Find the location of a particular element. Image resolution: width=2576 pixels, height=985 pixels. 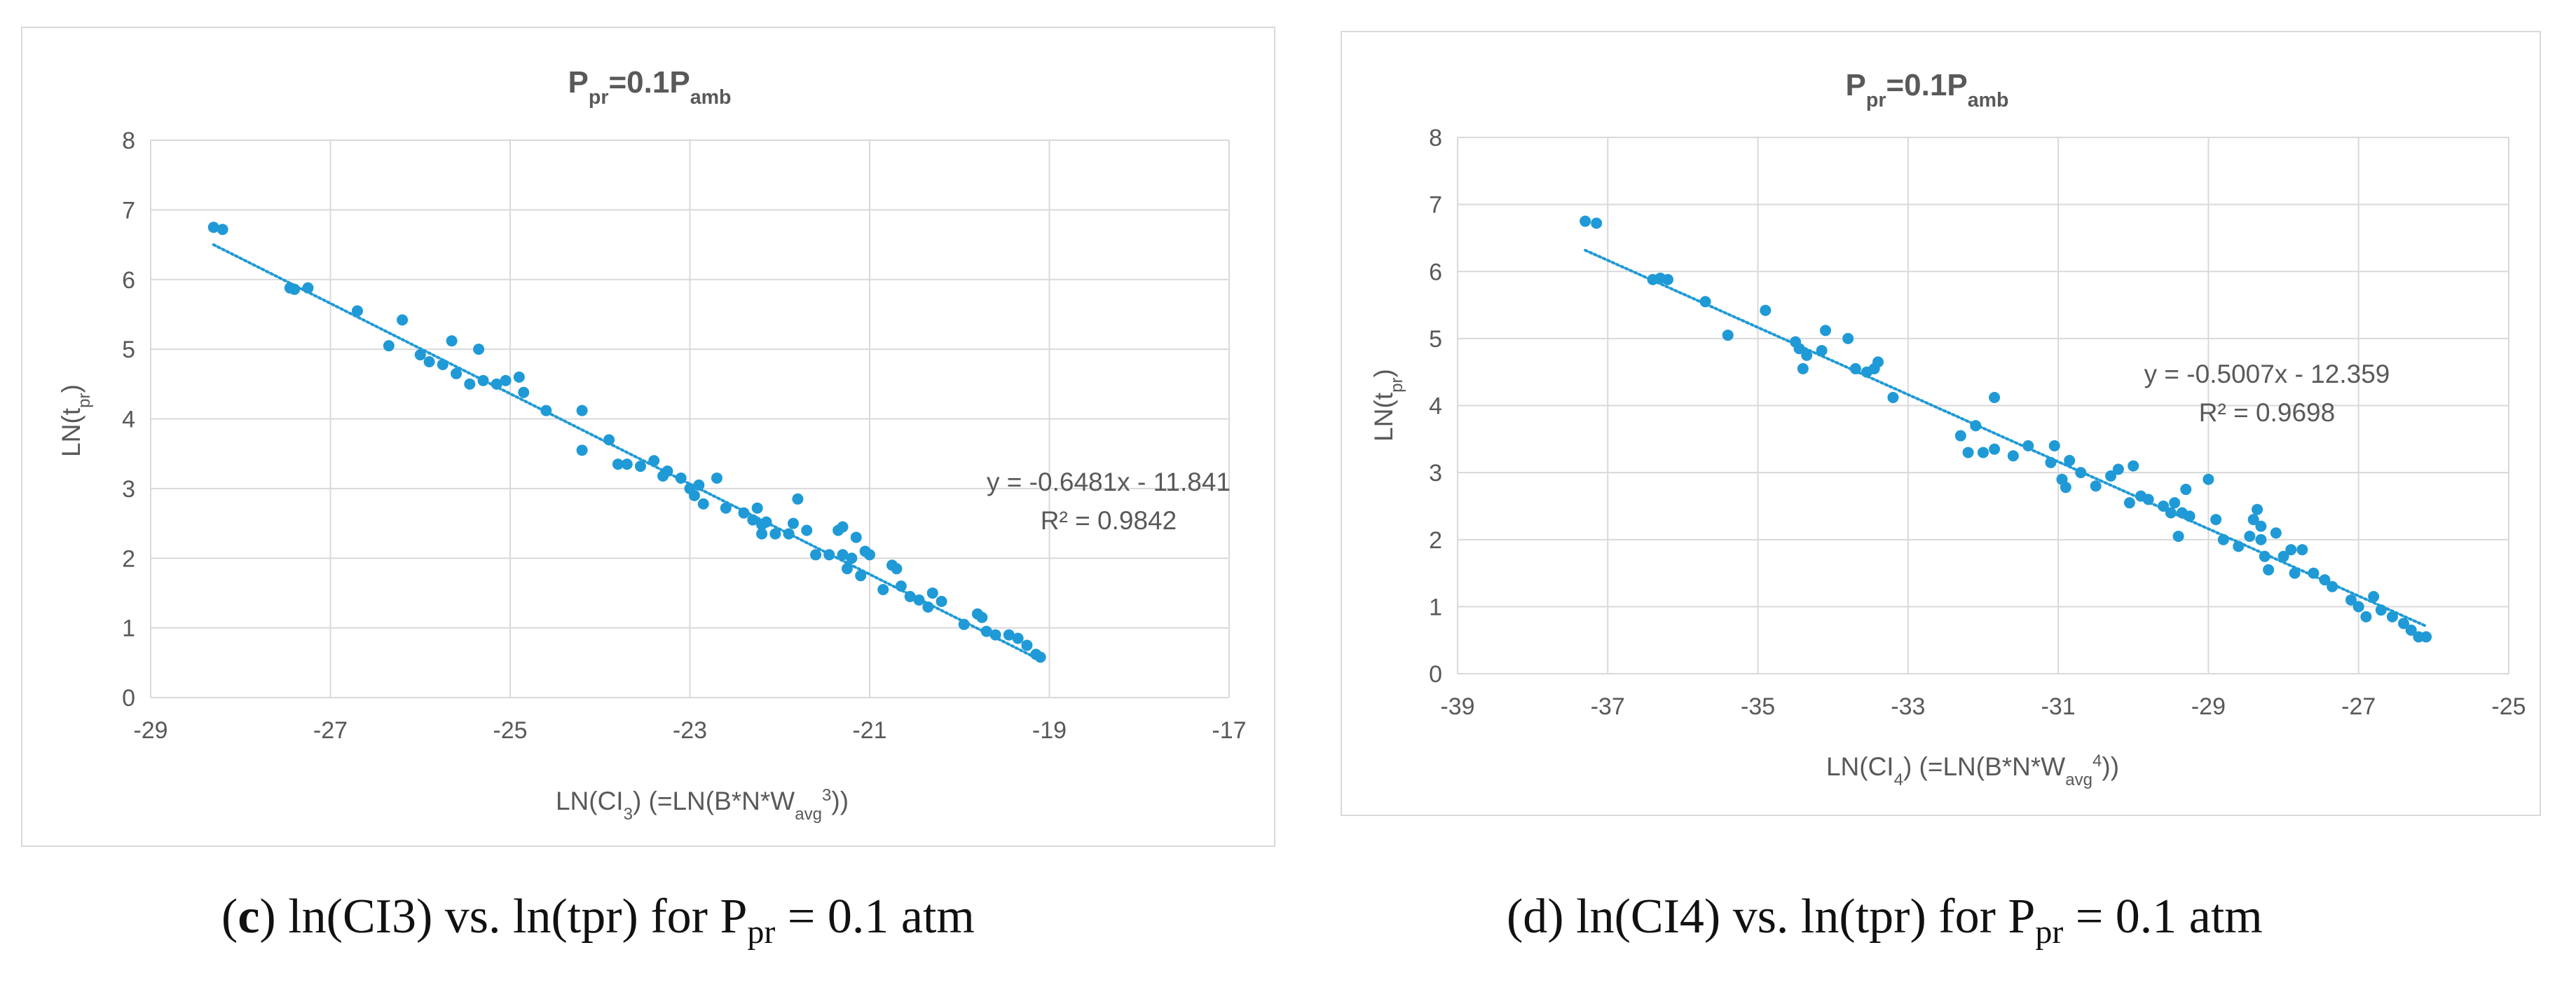

x-tick-label: -25 is located at coordinates (510, 730).